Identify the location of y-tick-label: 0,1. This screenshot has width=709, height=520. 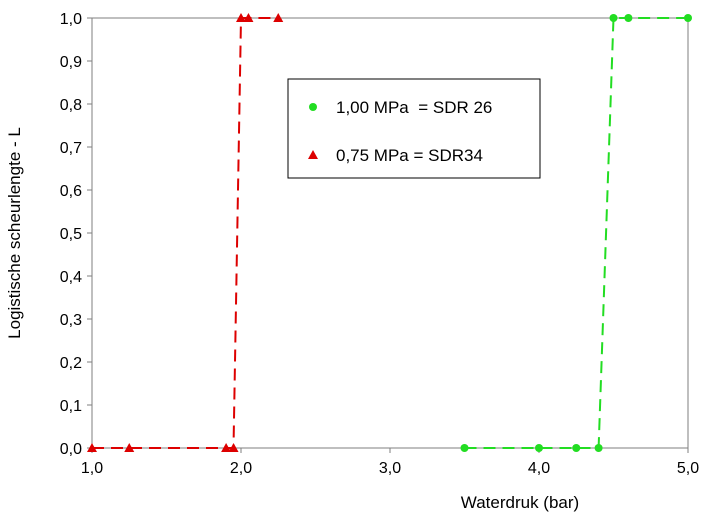
(71, 406).